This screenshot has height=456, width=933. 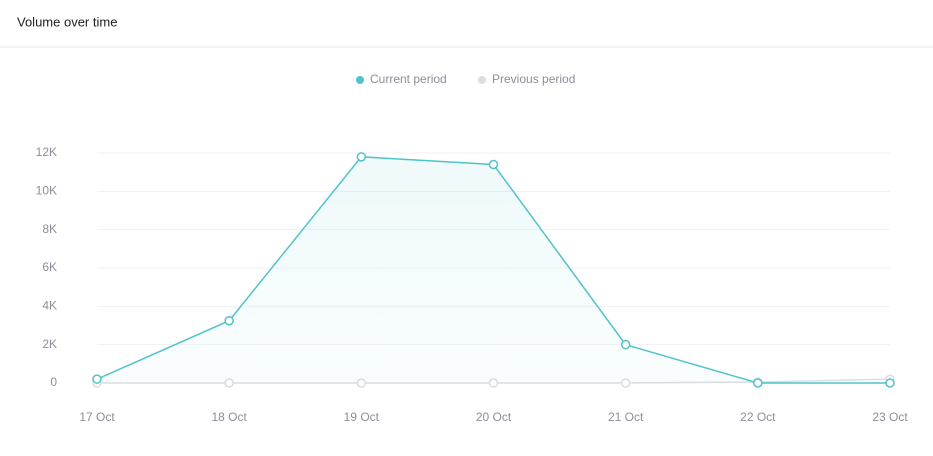 I want to click on legend-label: Current period, so click(x=408, y=79).